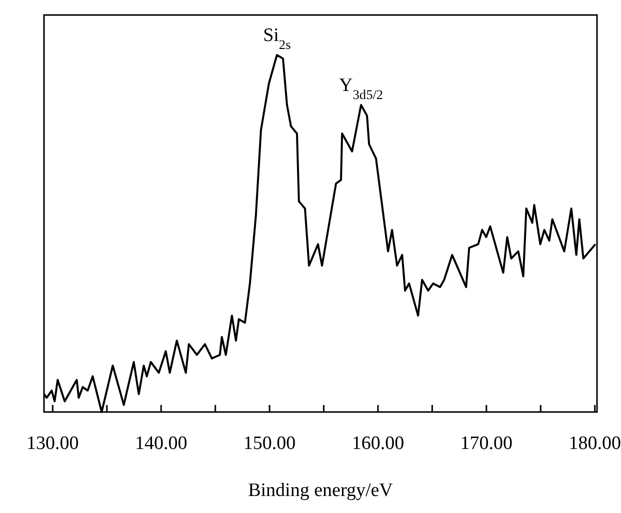 The width and height of the screenshot is (621, 513). What do you see at coordinates (594, 443) in the screenshot?
I see `x-tick-label: 180.00` at bounding box center [594, 443].